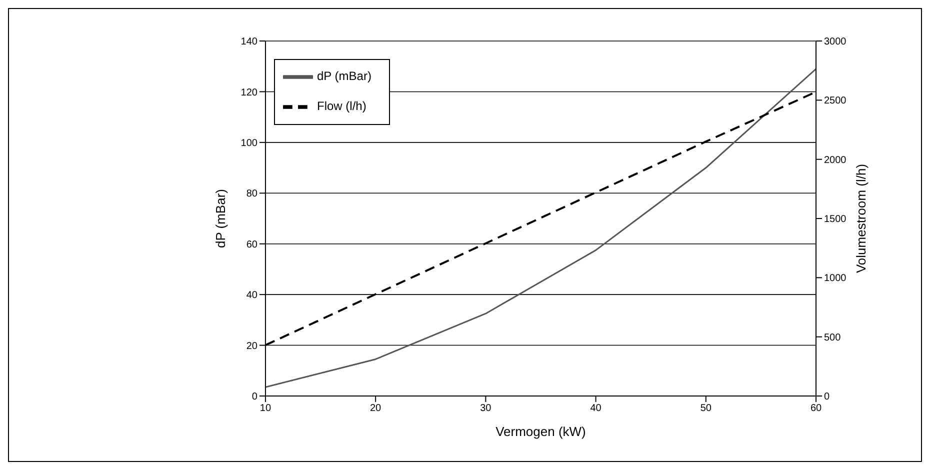 This screenshot has height=470, width=930. What do you see at coordinates (861, 219) in the screenshot?
I see `y2-axis-title: Volumestroom (l/h)` at bounding box center [861, 219].